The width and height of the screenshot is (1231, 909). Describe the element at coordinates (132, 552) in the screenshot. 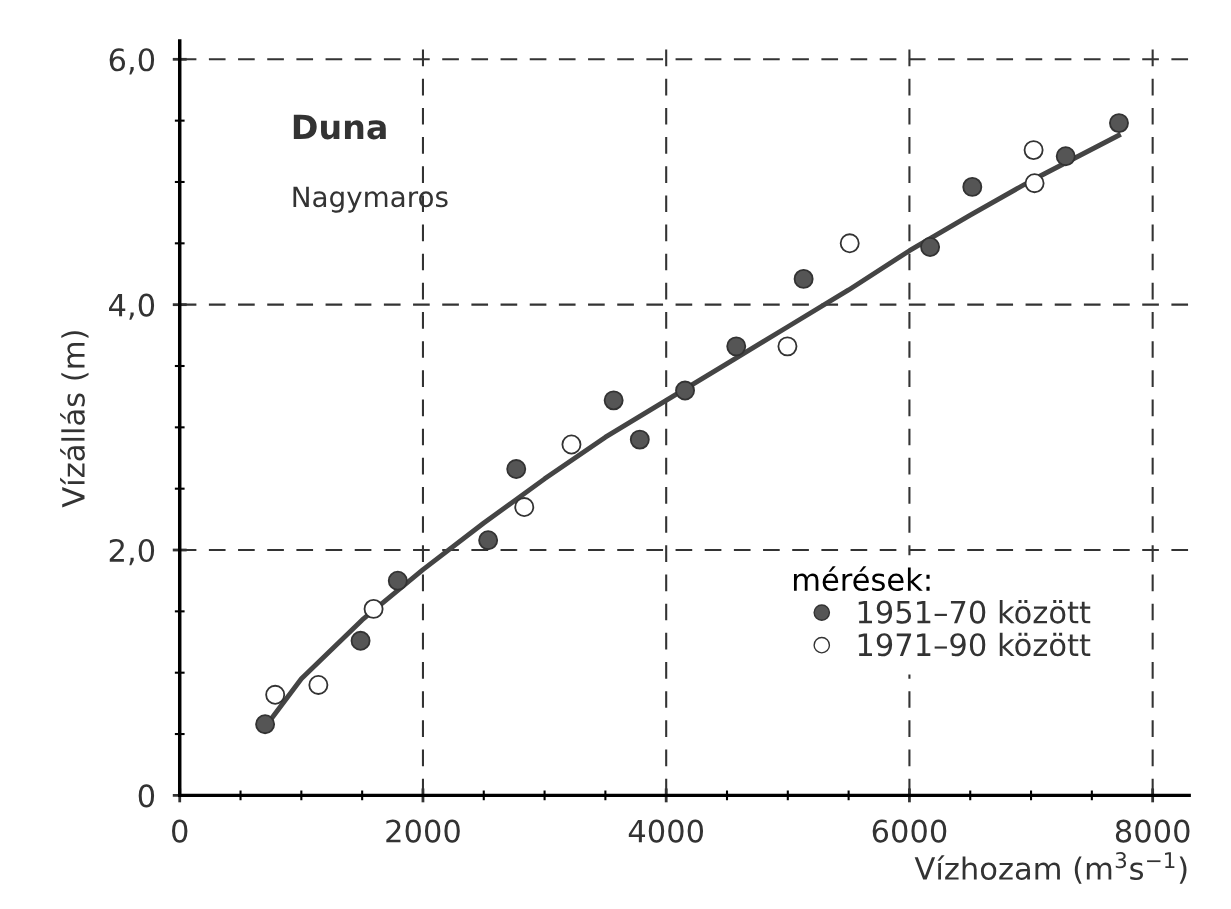

I see `y-tick-label: 2,0` at that location.